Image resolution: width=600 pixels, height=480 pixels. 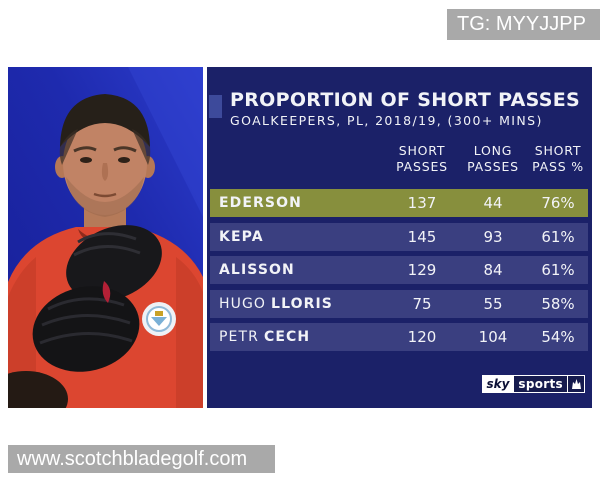 What do you see at coordinates (215, 106) in the screenshot?
I see `title-bullet-accent` at bounding box center [215, 106].